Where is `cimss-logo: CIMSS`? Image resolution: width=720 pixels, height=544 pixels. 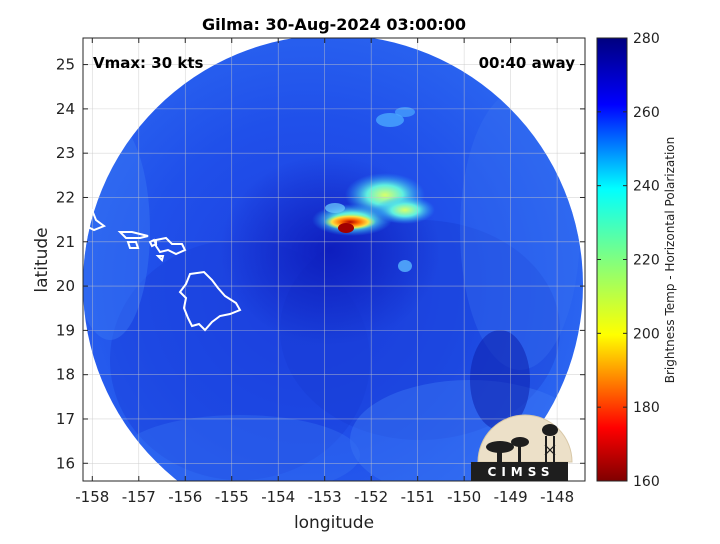
cimss-logo: CIMSS is located at coordinates (522, 447).